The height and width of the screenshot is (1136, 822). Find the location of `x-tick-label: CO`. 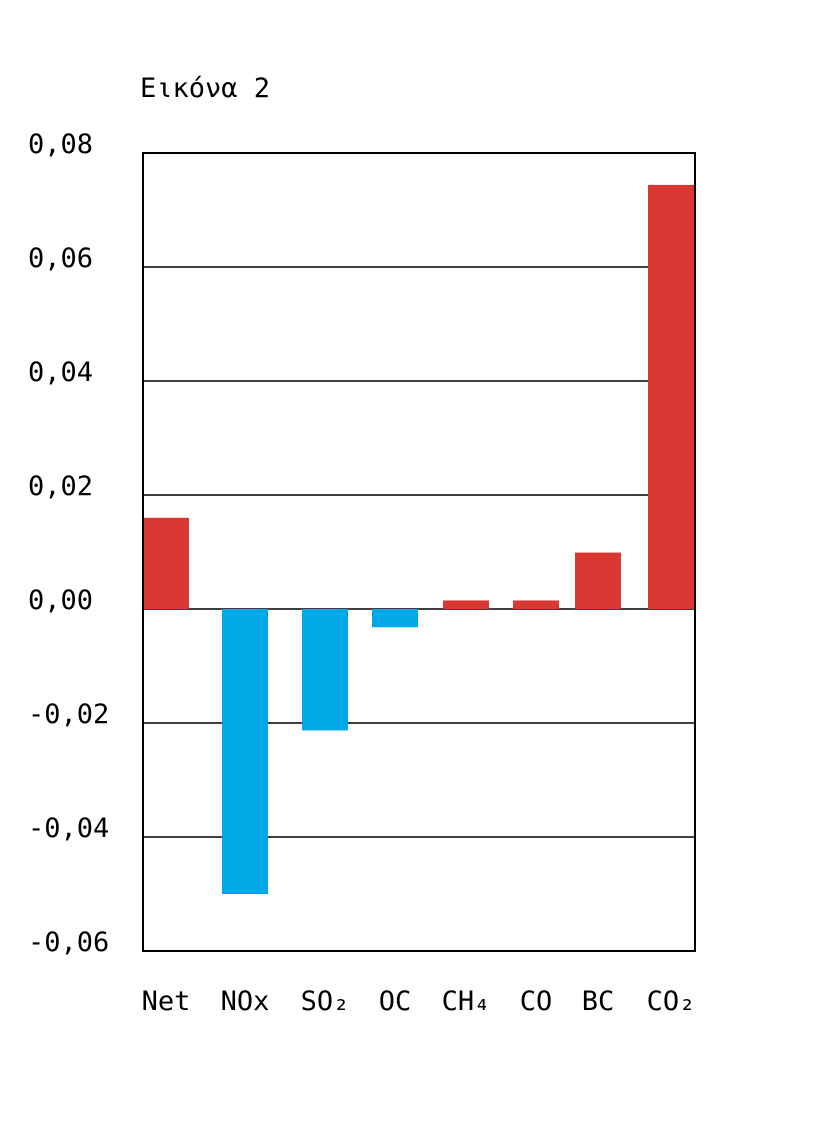

x-tick-label: CO is located at coordinates (536, 1001).